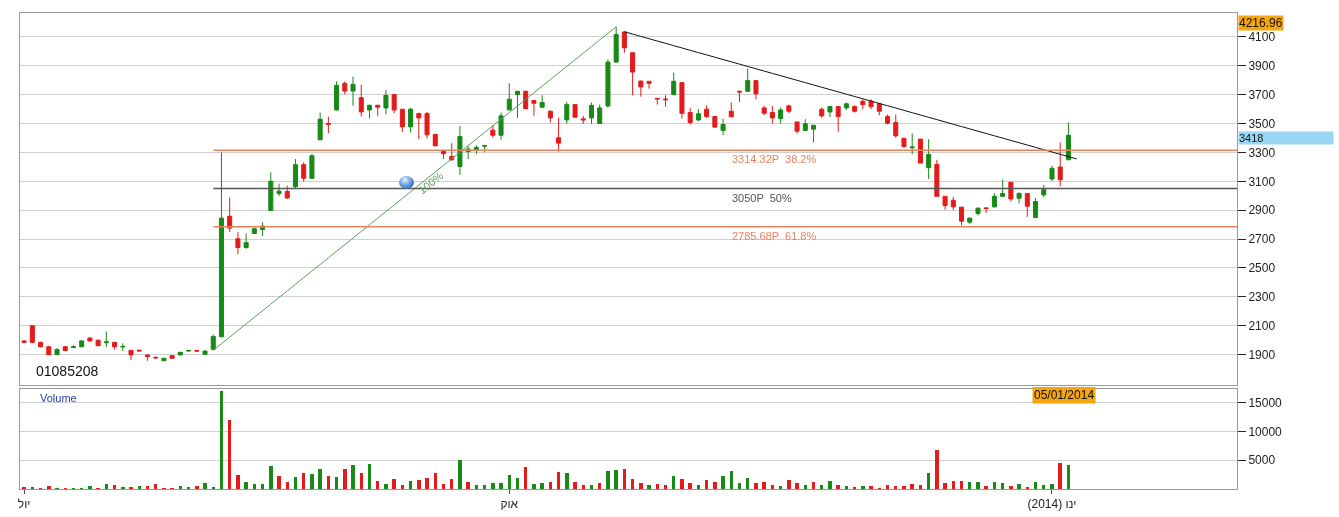 This screenshot has width=1339, height=517. I want to click on annotation: 01085208, so click(67, 371).